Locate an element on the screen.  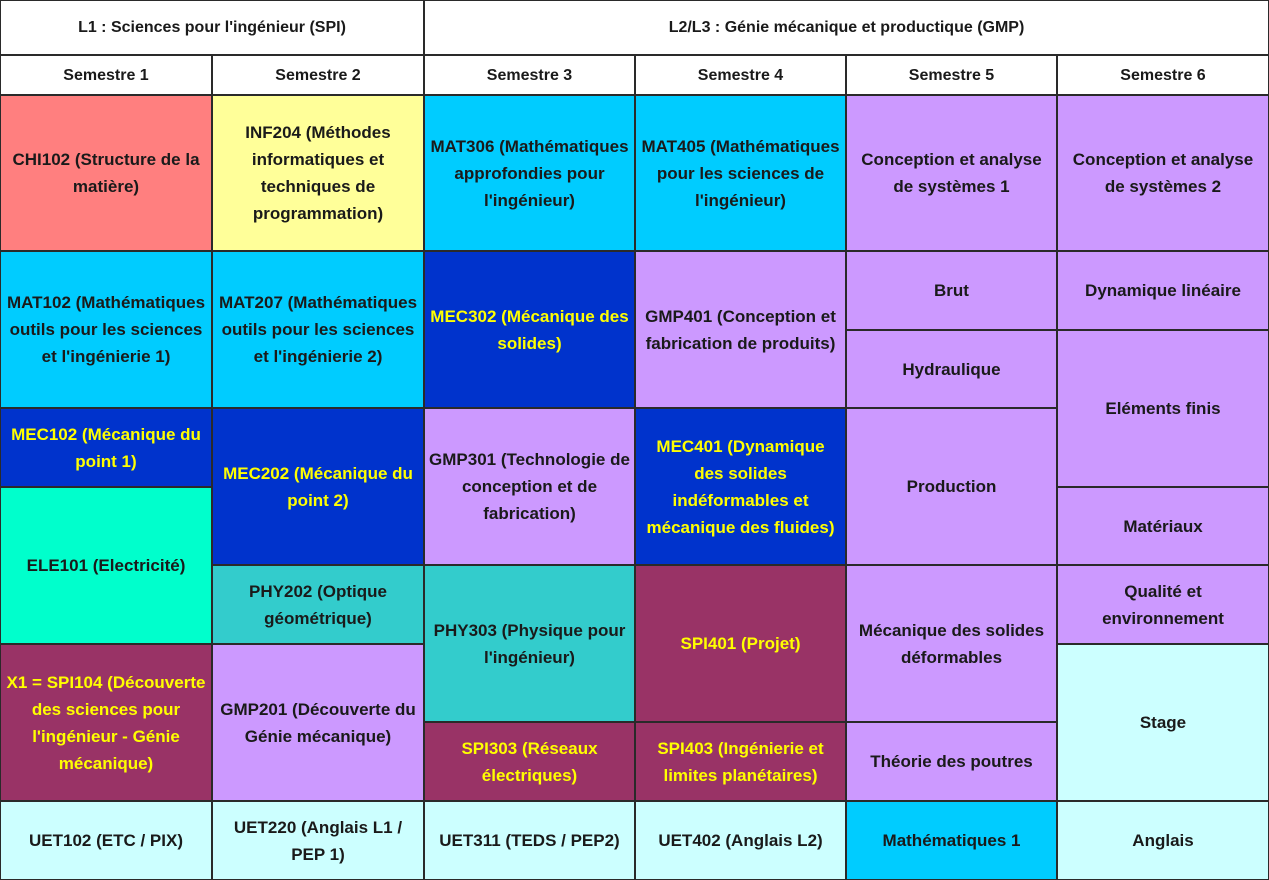
course-phy303: PHY303 (Physique pour l'ingénieur) is located at coordinates (529, 643).